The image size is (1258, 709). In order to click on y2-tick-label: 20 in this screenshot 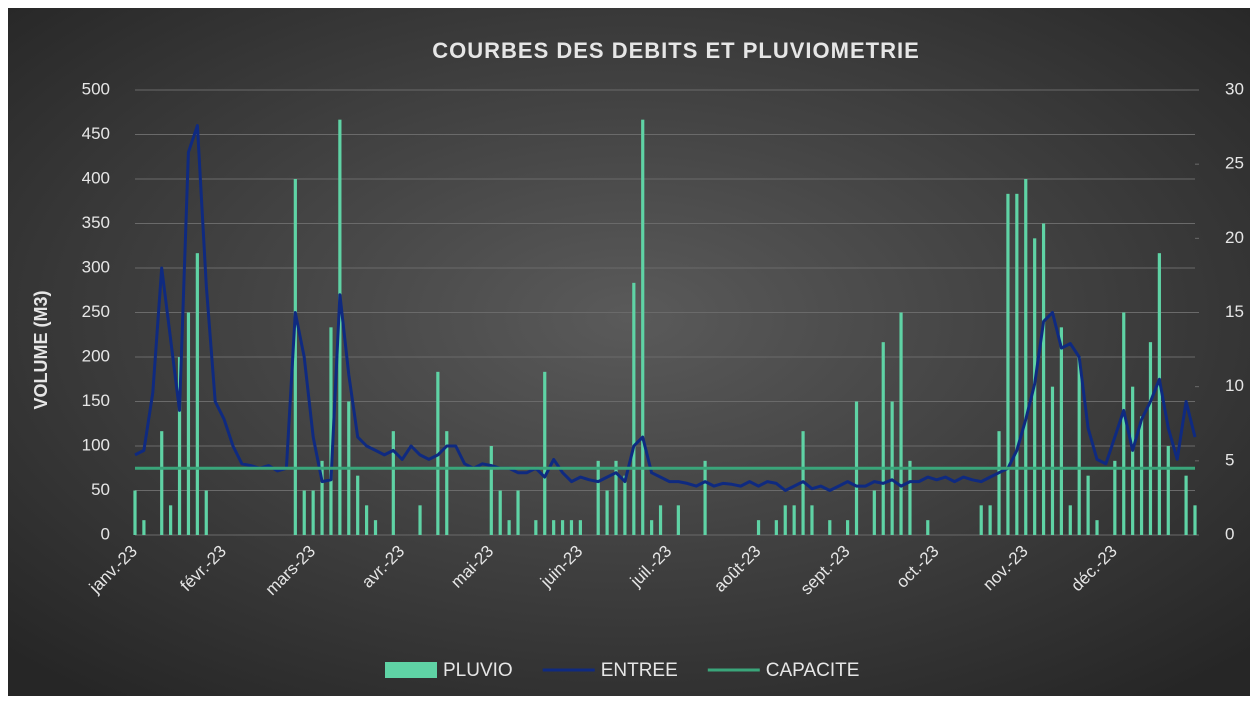, I will do `click(1234, 237)`.